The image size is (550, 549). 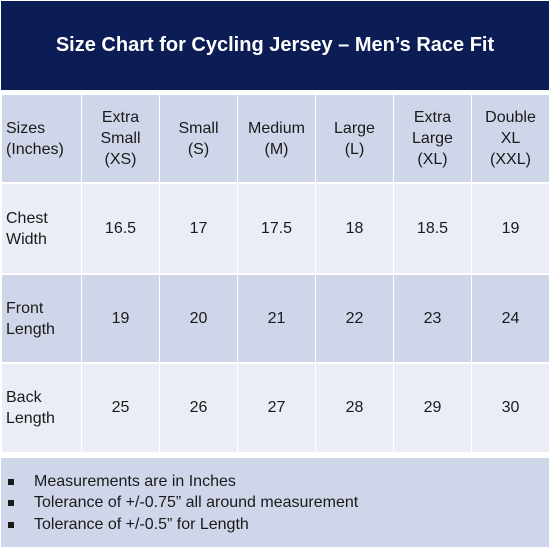 What do you see at coordinates (135, 481) in the screenshot?
I see `note-text: Measurements are in Inches` at bounding box center [135, 481].